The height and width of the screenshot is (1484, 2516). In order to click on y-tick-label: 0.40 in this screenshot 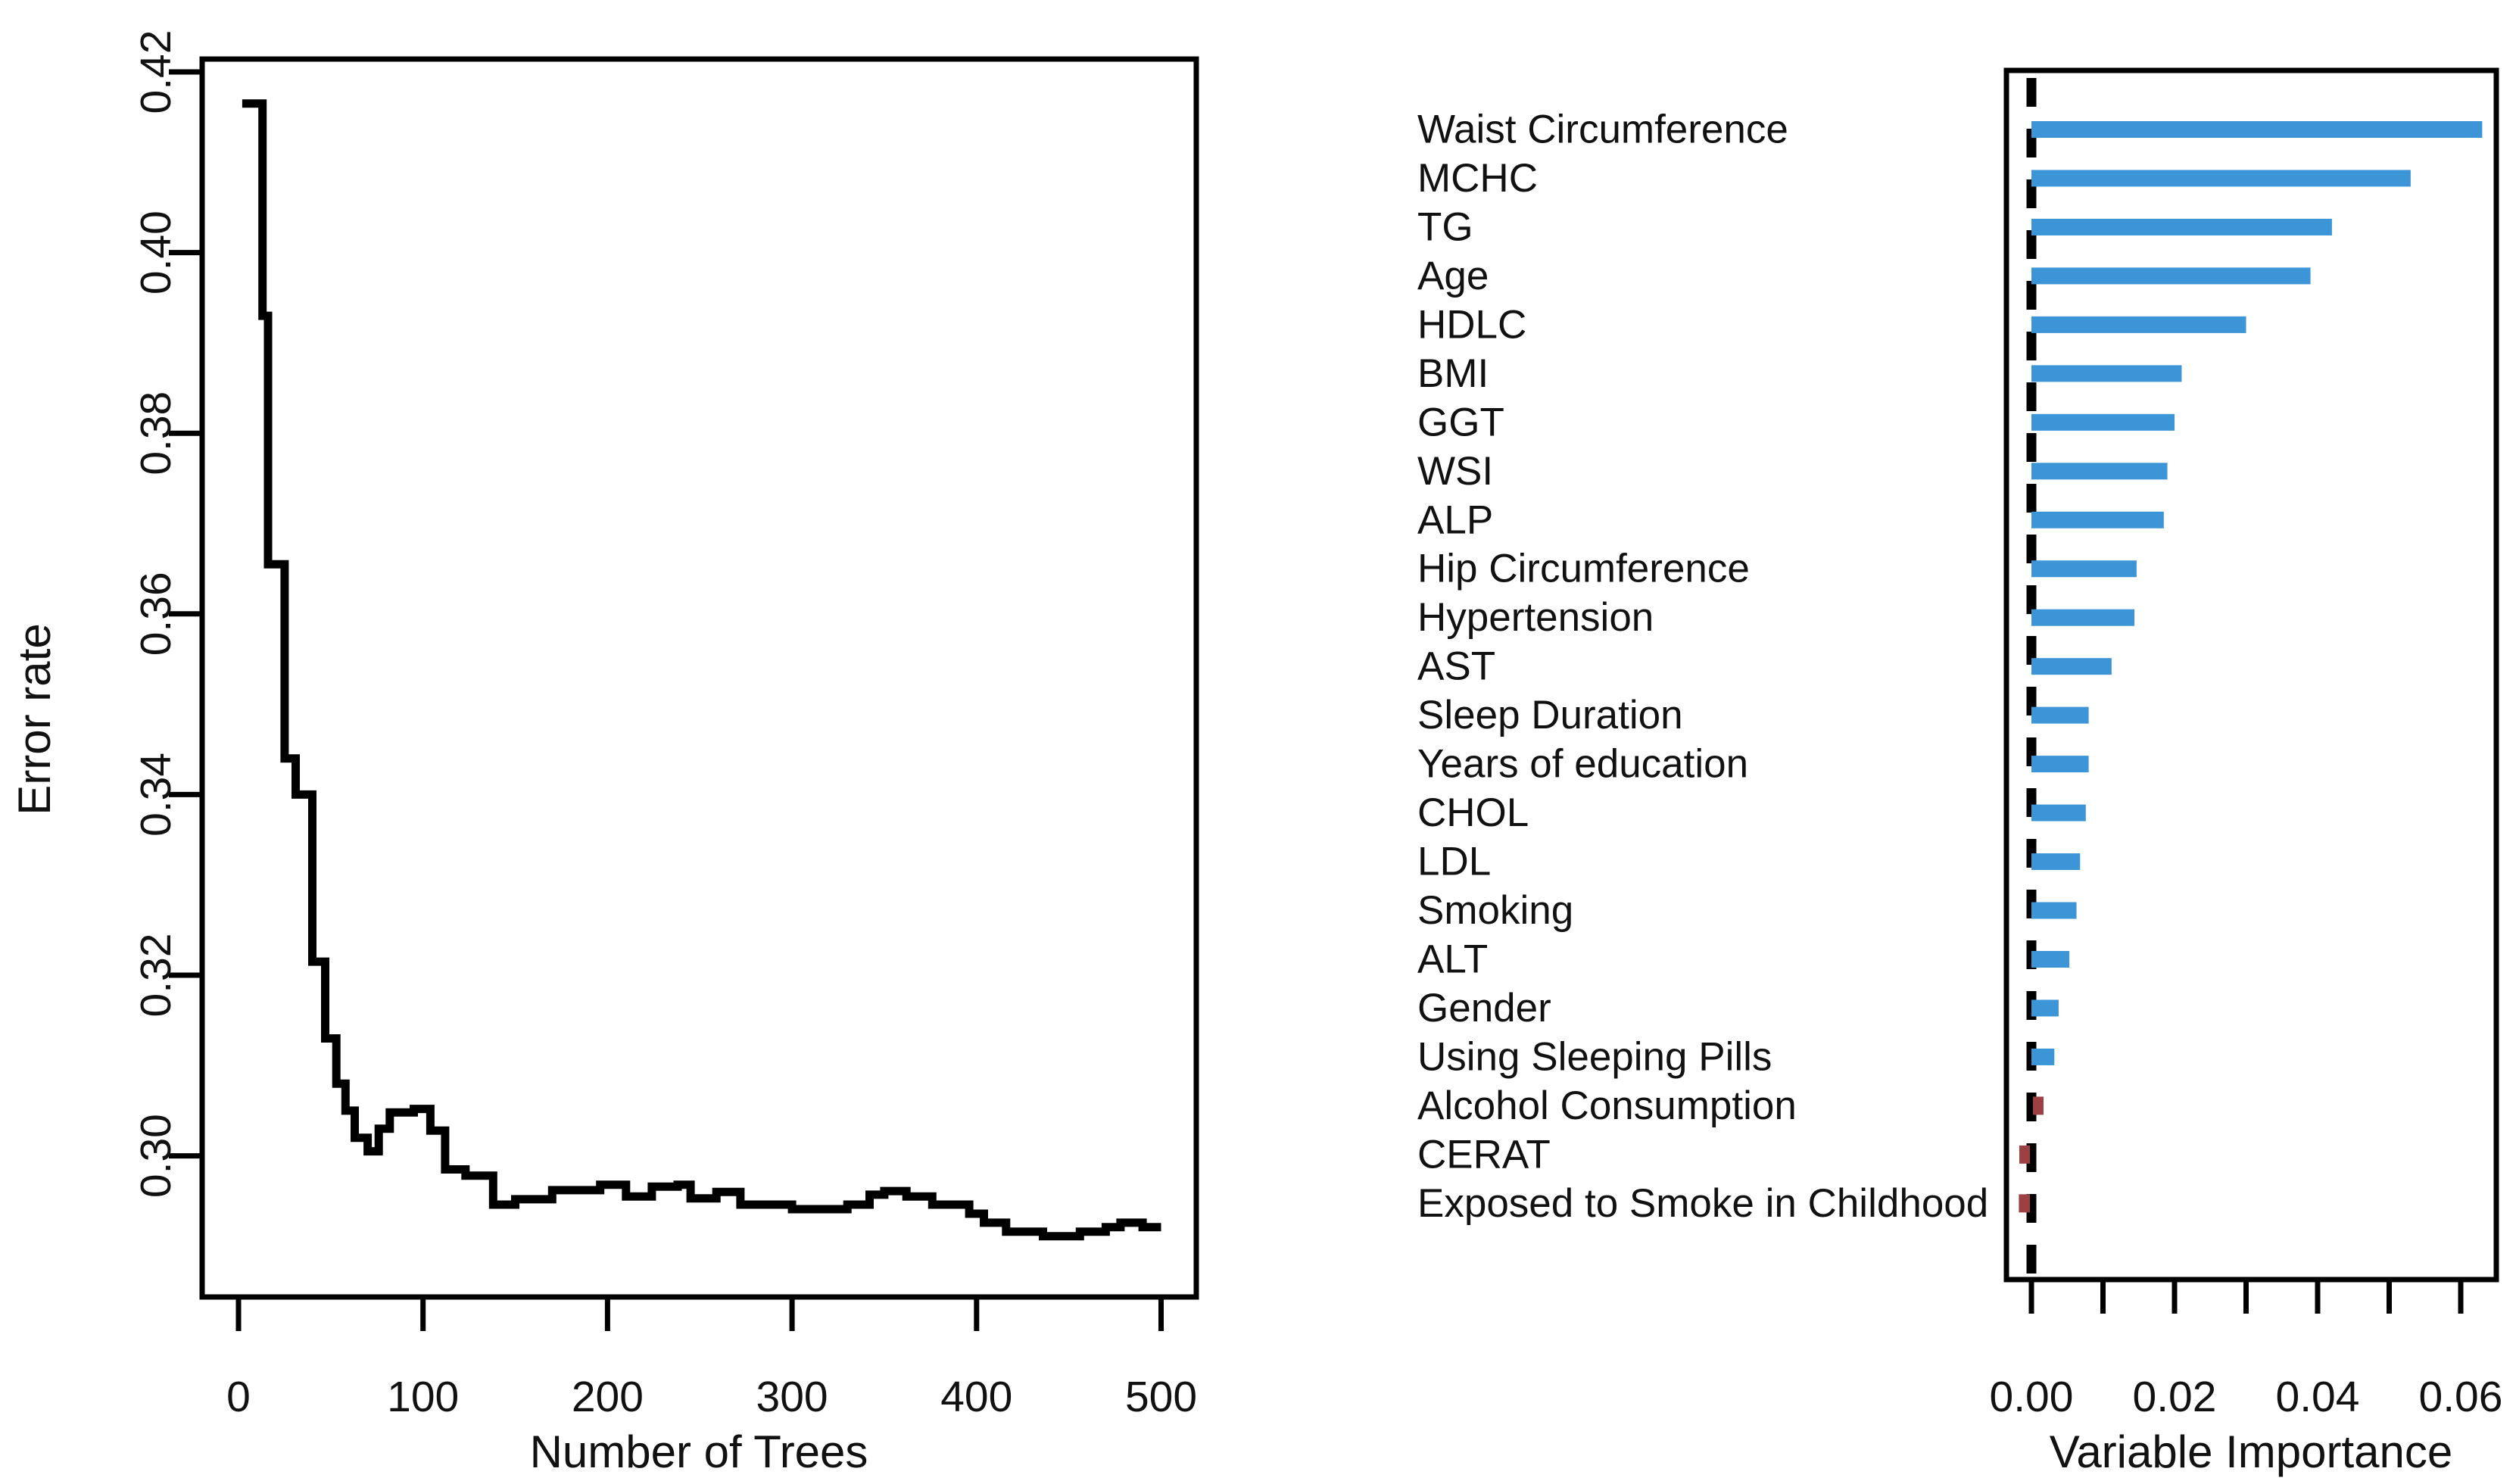, I will do `click(156, 252)`.